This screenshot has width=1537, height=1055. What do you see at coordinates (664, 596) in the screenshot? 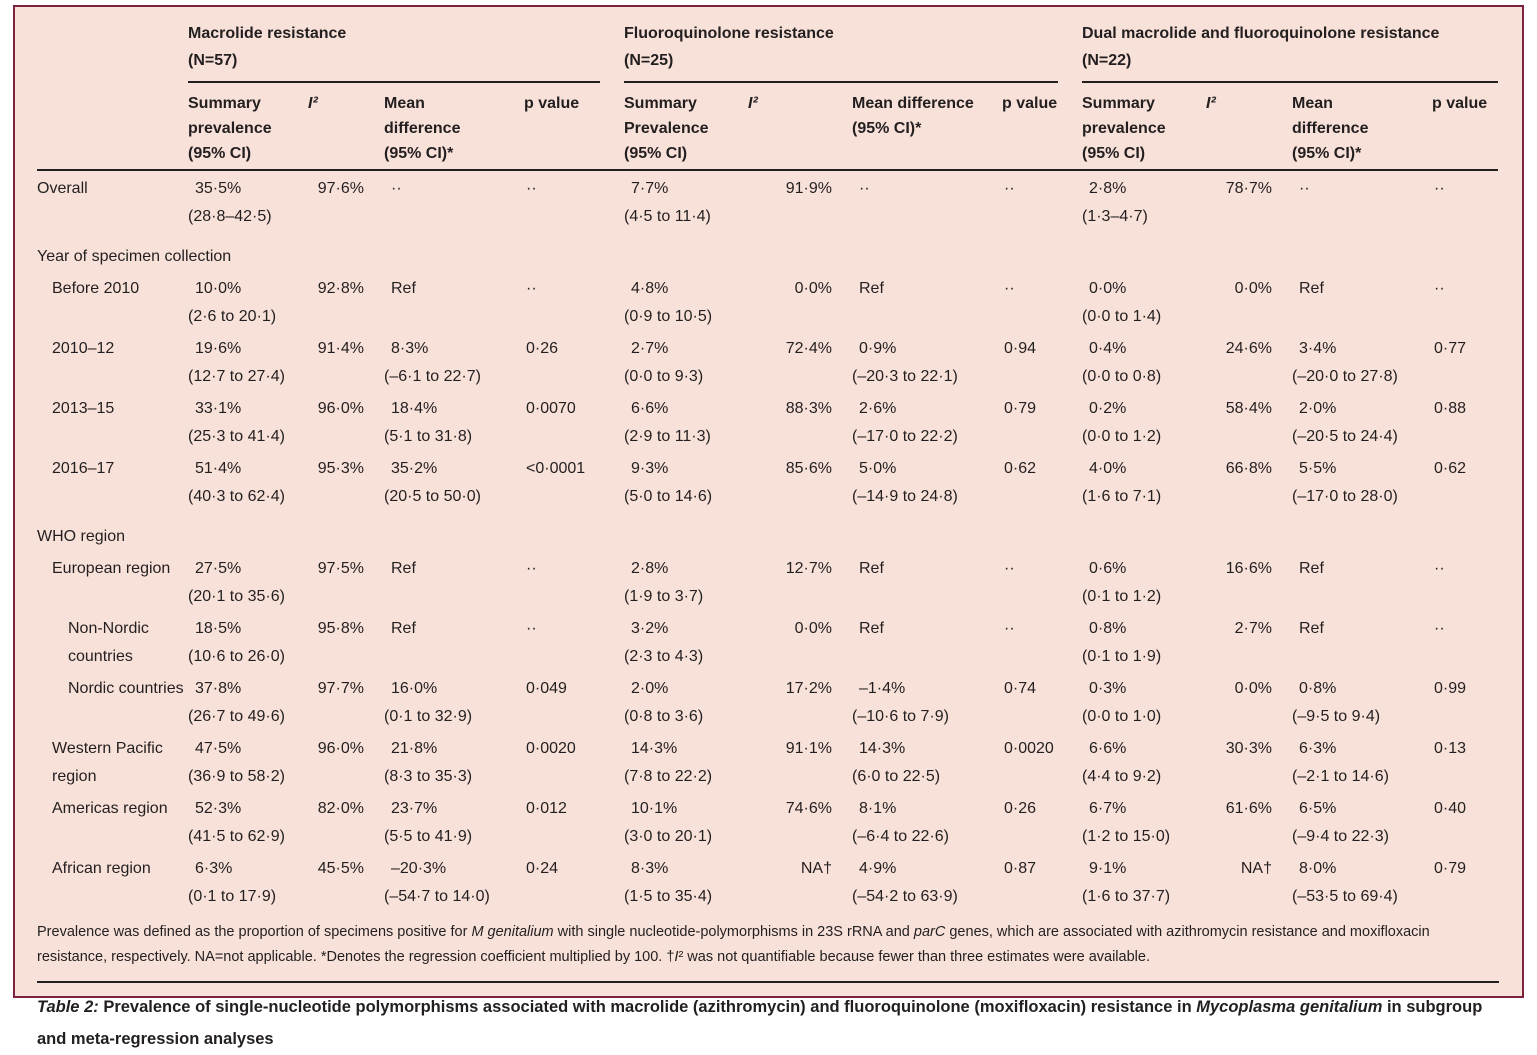
I see `cell-confidence-interval: (1·9 to 3·7)` at bounding box center [664, 596].